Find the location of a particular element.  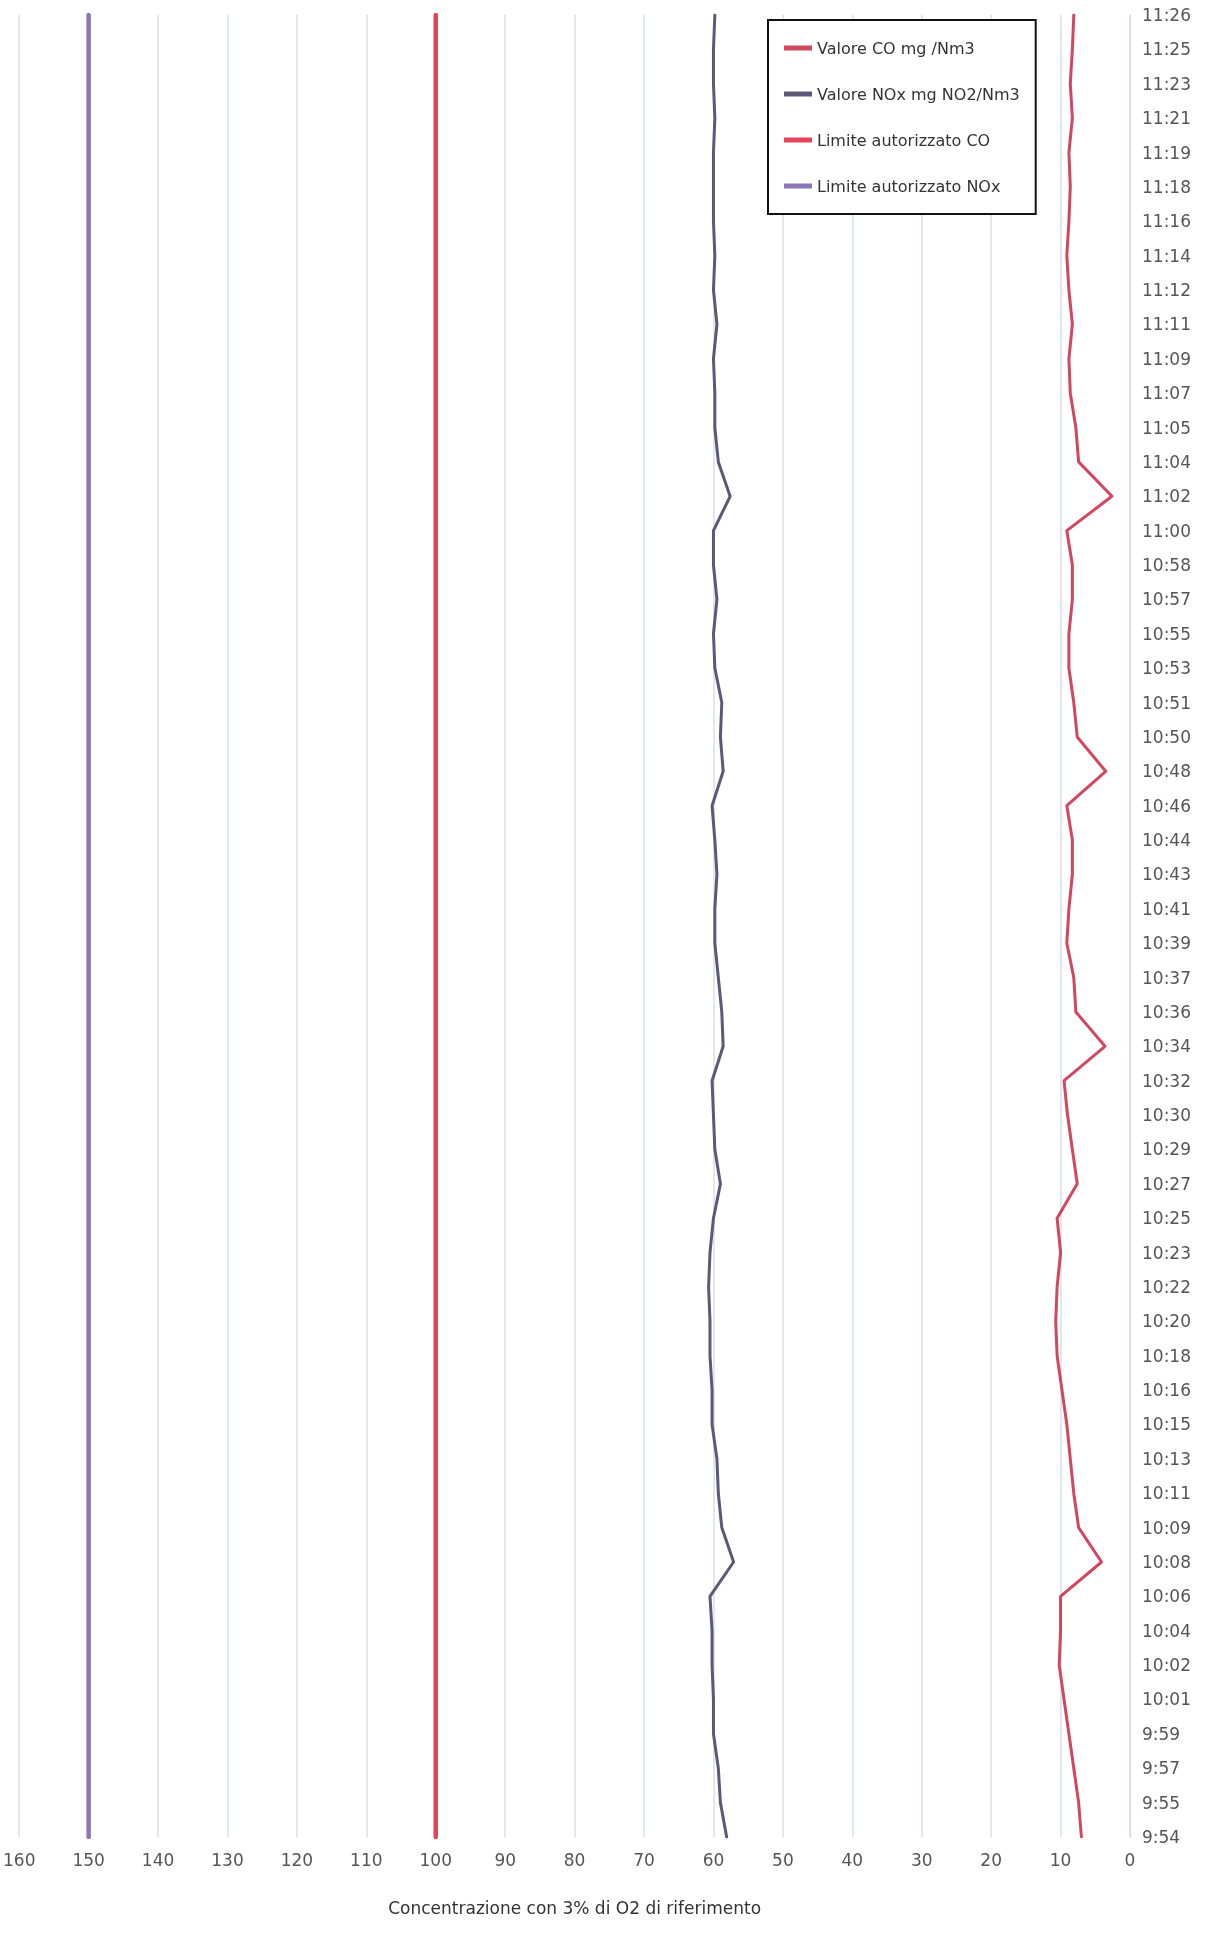

y-tick-label: 10:48 is located at coordinates (1166, 771).